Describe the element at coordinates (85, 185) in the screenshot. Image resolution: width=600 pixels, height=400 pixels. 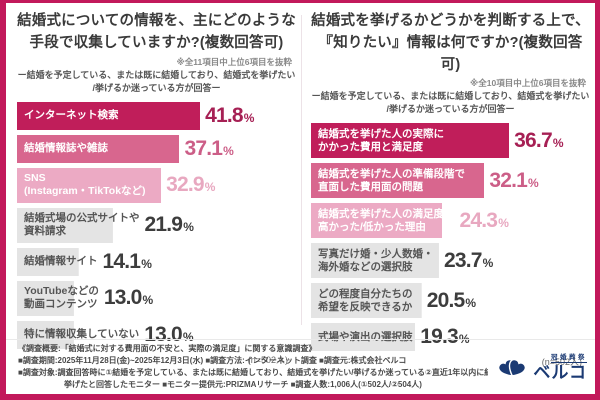
I see `bar-label: SNS (Instagram・TikTokなど)` at that location.